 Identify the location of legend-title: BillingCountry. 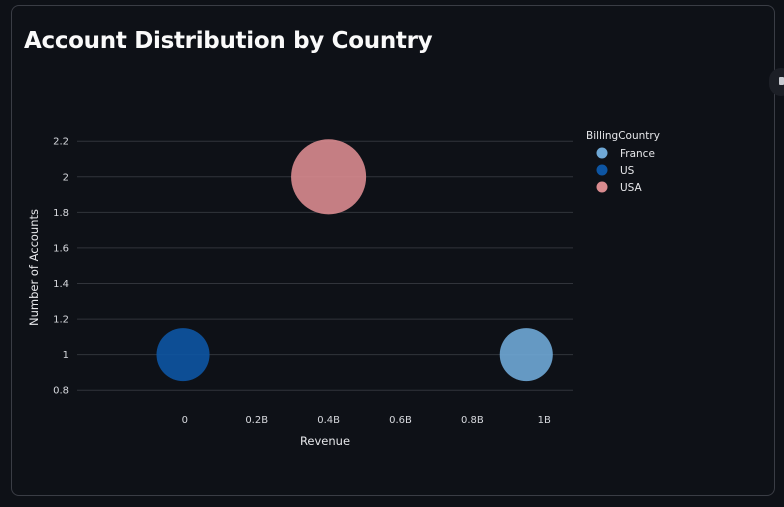
(623, 136).